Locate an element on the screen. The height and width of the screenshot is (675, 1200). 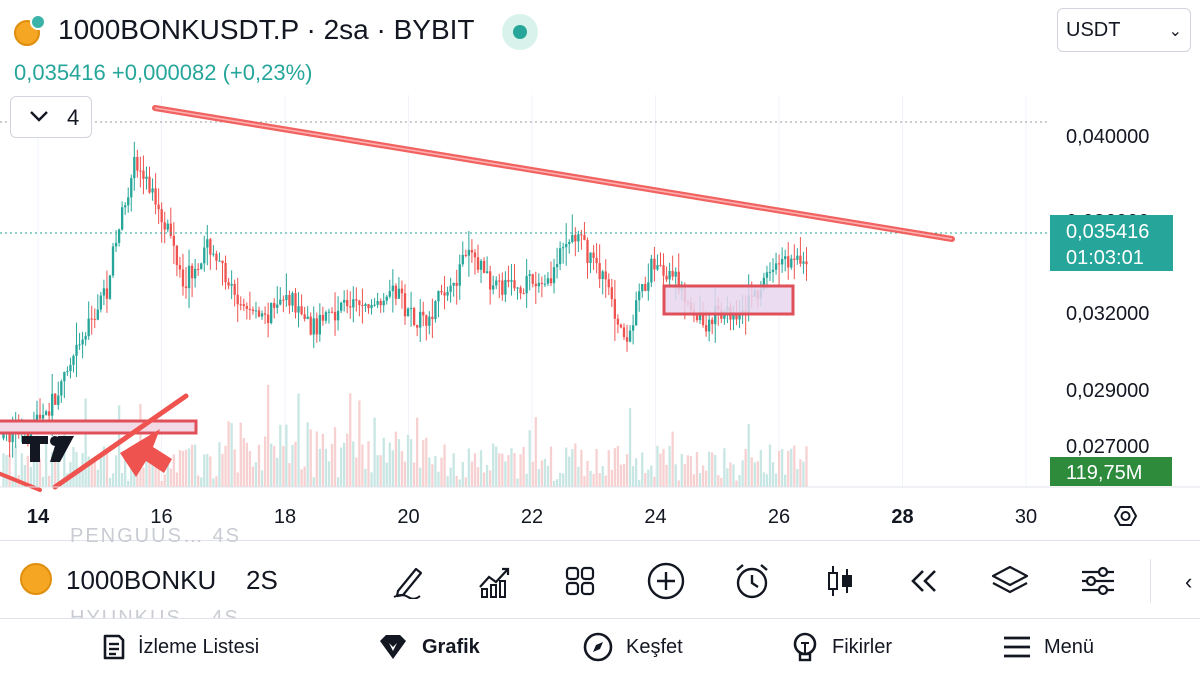
alert-clock-icon is located at coordinates (752, 581).